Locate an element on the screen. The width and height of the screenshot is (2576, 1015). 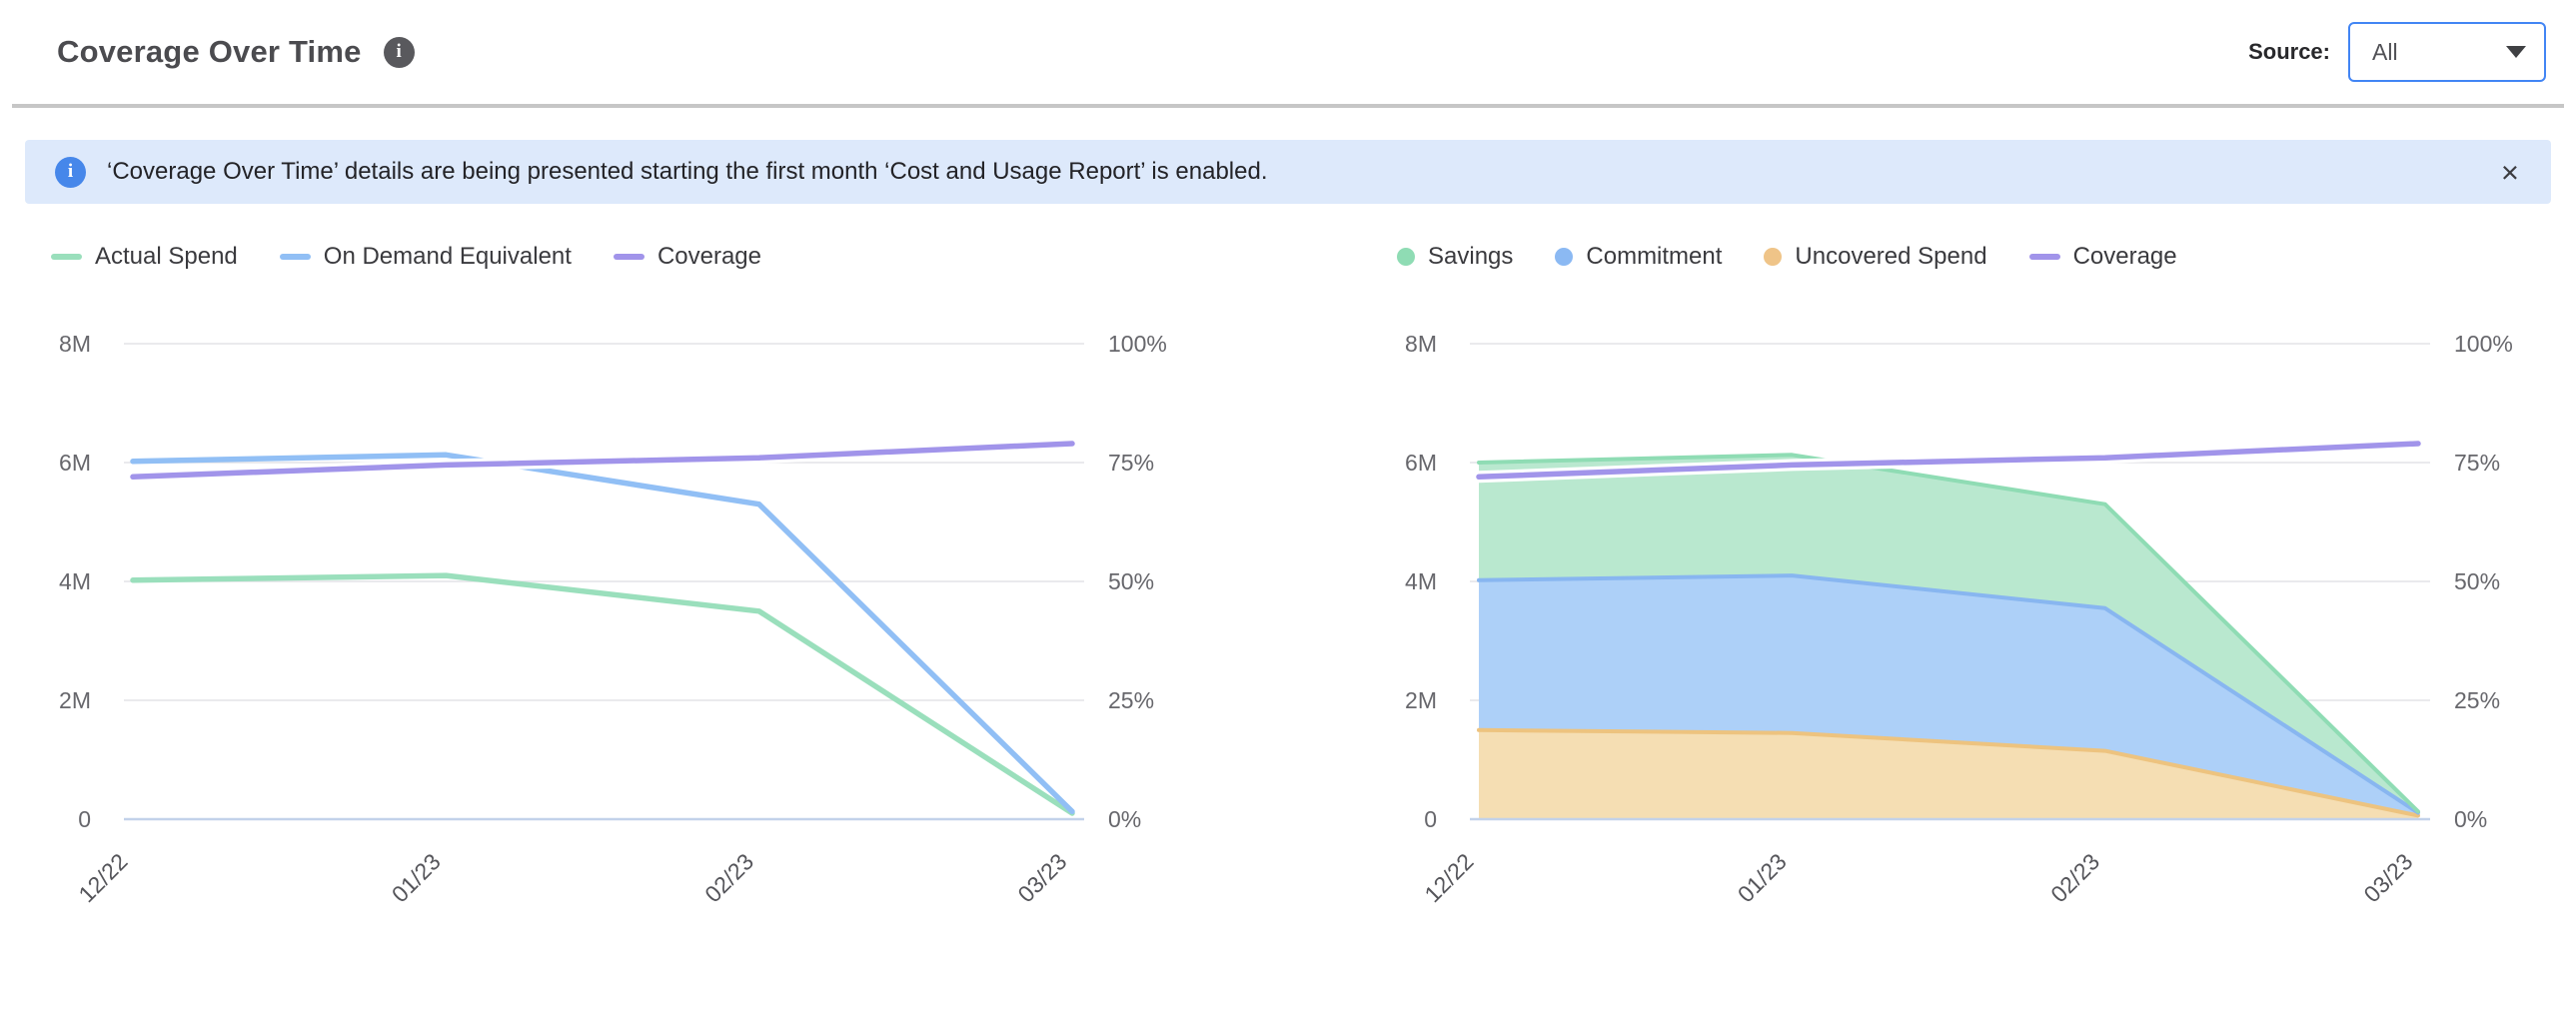
area-chart-legend: Savings Commitment Uncovered Spend Coverage is located at coordinates (1960, 257).